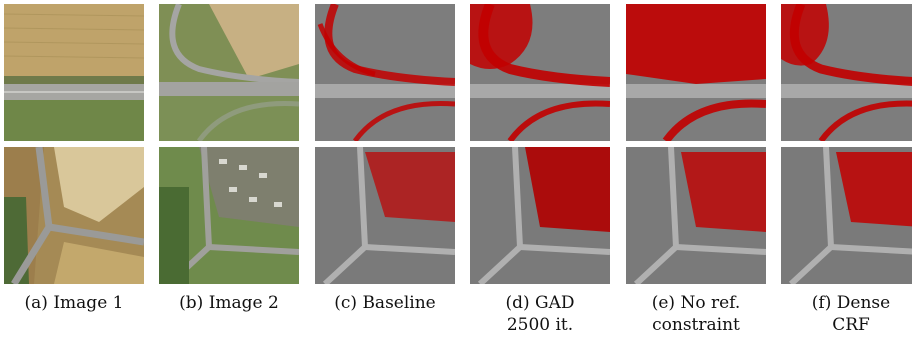 This screenshot has width=912, height=341. I want to click on panel-f-caption: (f) Dense CRF, so click(846, 314).